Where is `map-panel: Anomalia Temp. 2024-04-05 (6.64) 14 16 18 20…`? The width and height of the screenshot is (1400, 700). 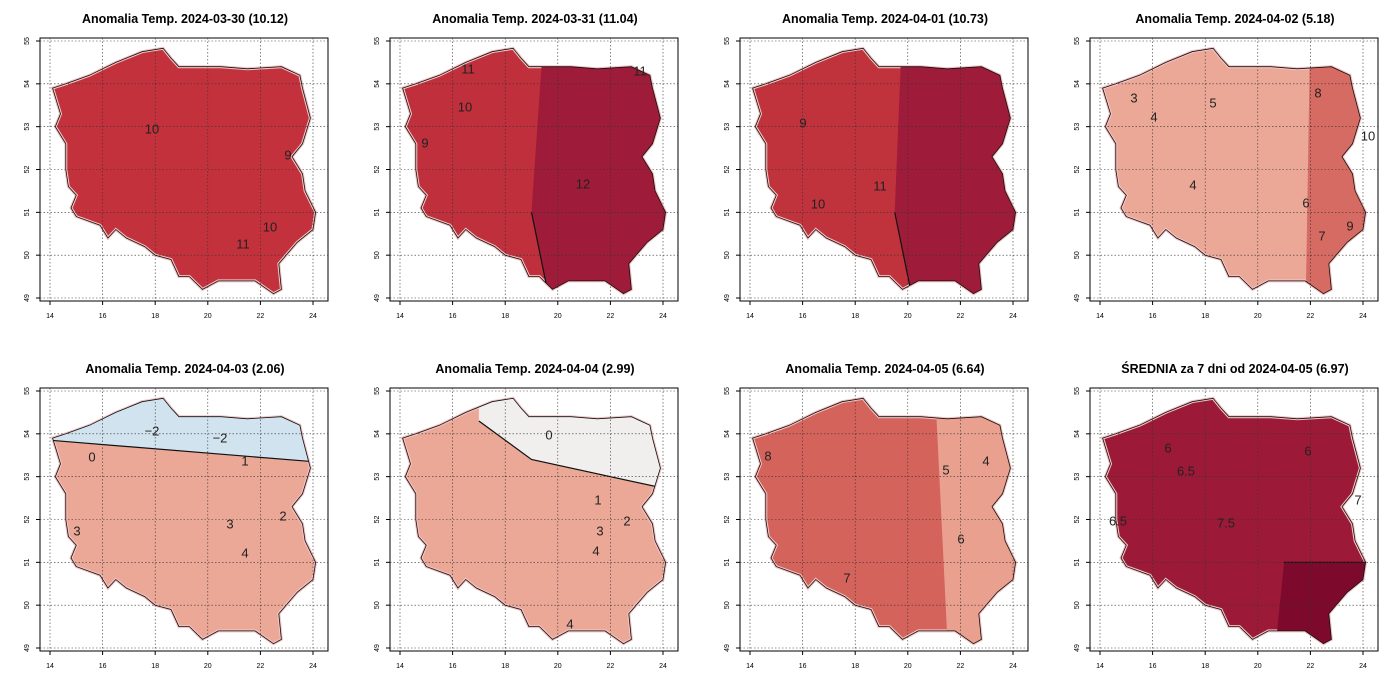 map-panel: Anomalia Temp. 2024-04-05 (6.64) 14 16 18 20… is located at coordinates (876, 516).